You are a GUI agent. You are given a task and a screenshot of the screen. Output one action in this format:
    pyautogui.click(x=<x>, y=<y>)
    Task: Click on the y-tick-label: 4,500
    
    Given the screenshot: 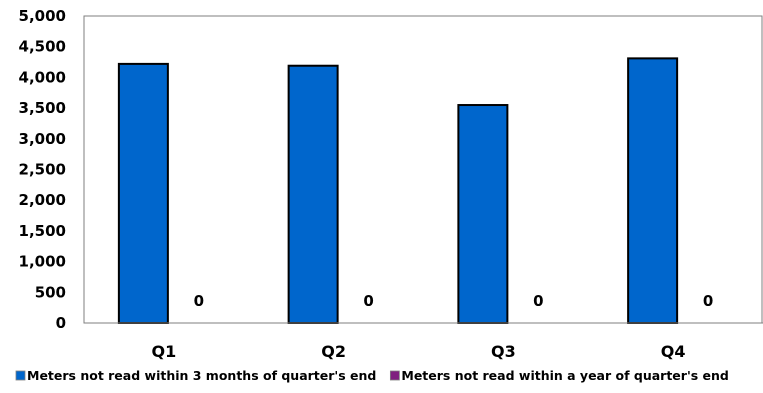 What is the action you would take?
    pyautogui.click(x=42, y=47)
    